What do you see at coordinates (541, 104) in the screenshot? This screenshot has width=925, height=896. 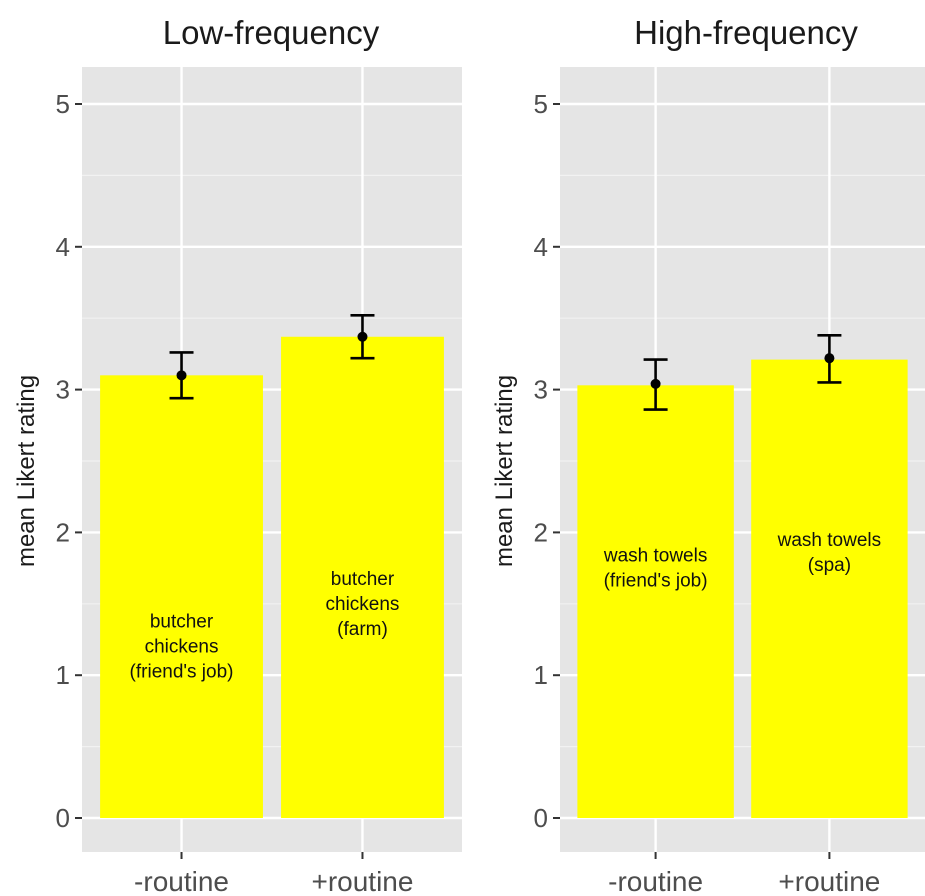 I see `panel-2-ytick-label: 5` at bounding box center [541, 104].